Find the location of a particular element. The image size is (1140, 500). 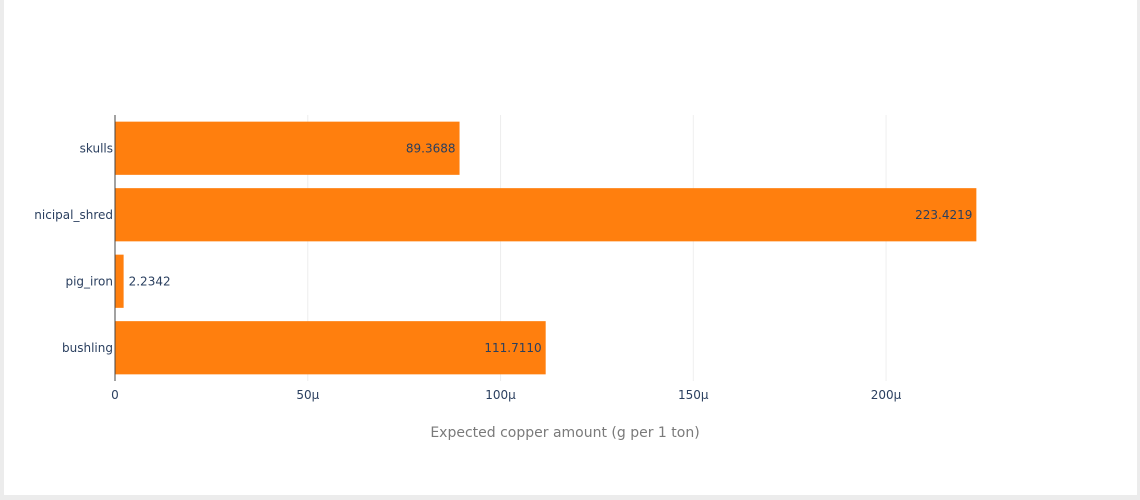

x-tick-labels: 0 50μ 100μ 150μ 200μ is located at coordinates (506, 395).